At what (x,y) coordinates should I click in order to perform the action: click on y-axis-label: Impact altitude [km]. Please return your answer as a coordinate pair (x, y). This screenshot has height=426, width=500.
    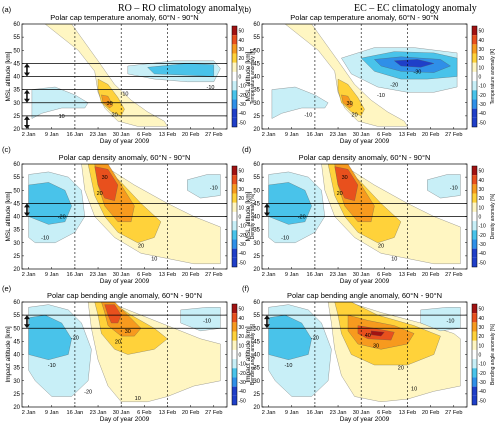
    Looking at the image, I should click on (8, 354).